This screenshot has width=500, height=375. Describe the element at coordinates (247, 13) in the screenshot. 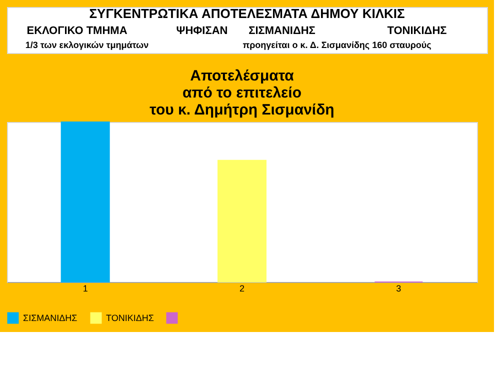

I see `text: ΣΥΓΚΕΝΤΡΩΤΙΚΑ ΑΠΟΤΕΛΕΣΜΑΤΑ ΔΗΜΟΥ ΚΙΛΚΙΣ` at that location.